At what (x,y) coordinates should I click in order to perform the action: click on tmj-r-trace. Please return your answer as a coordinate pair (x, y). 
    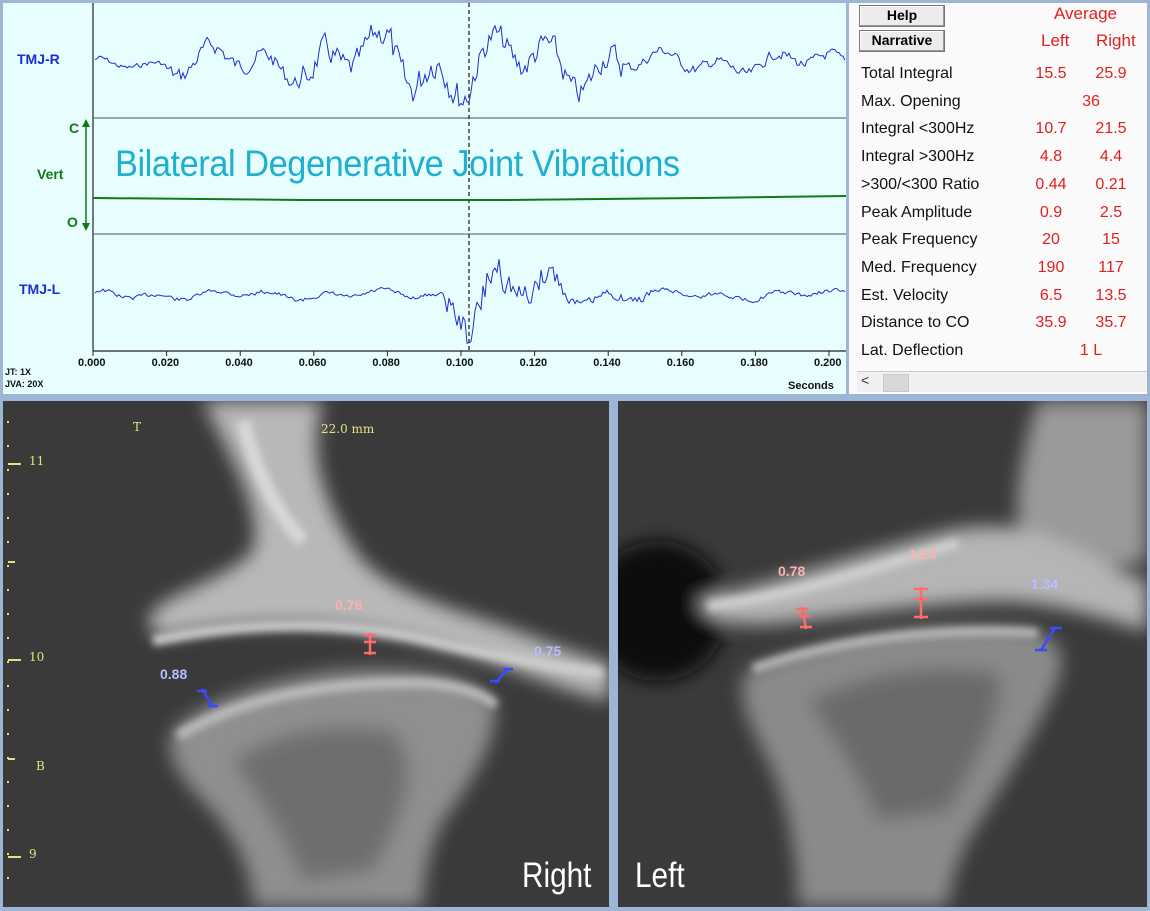
    Looking at the image, I should click on (470, 66).